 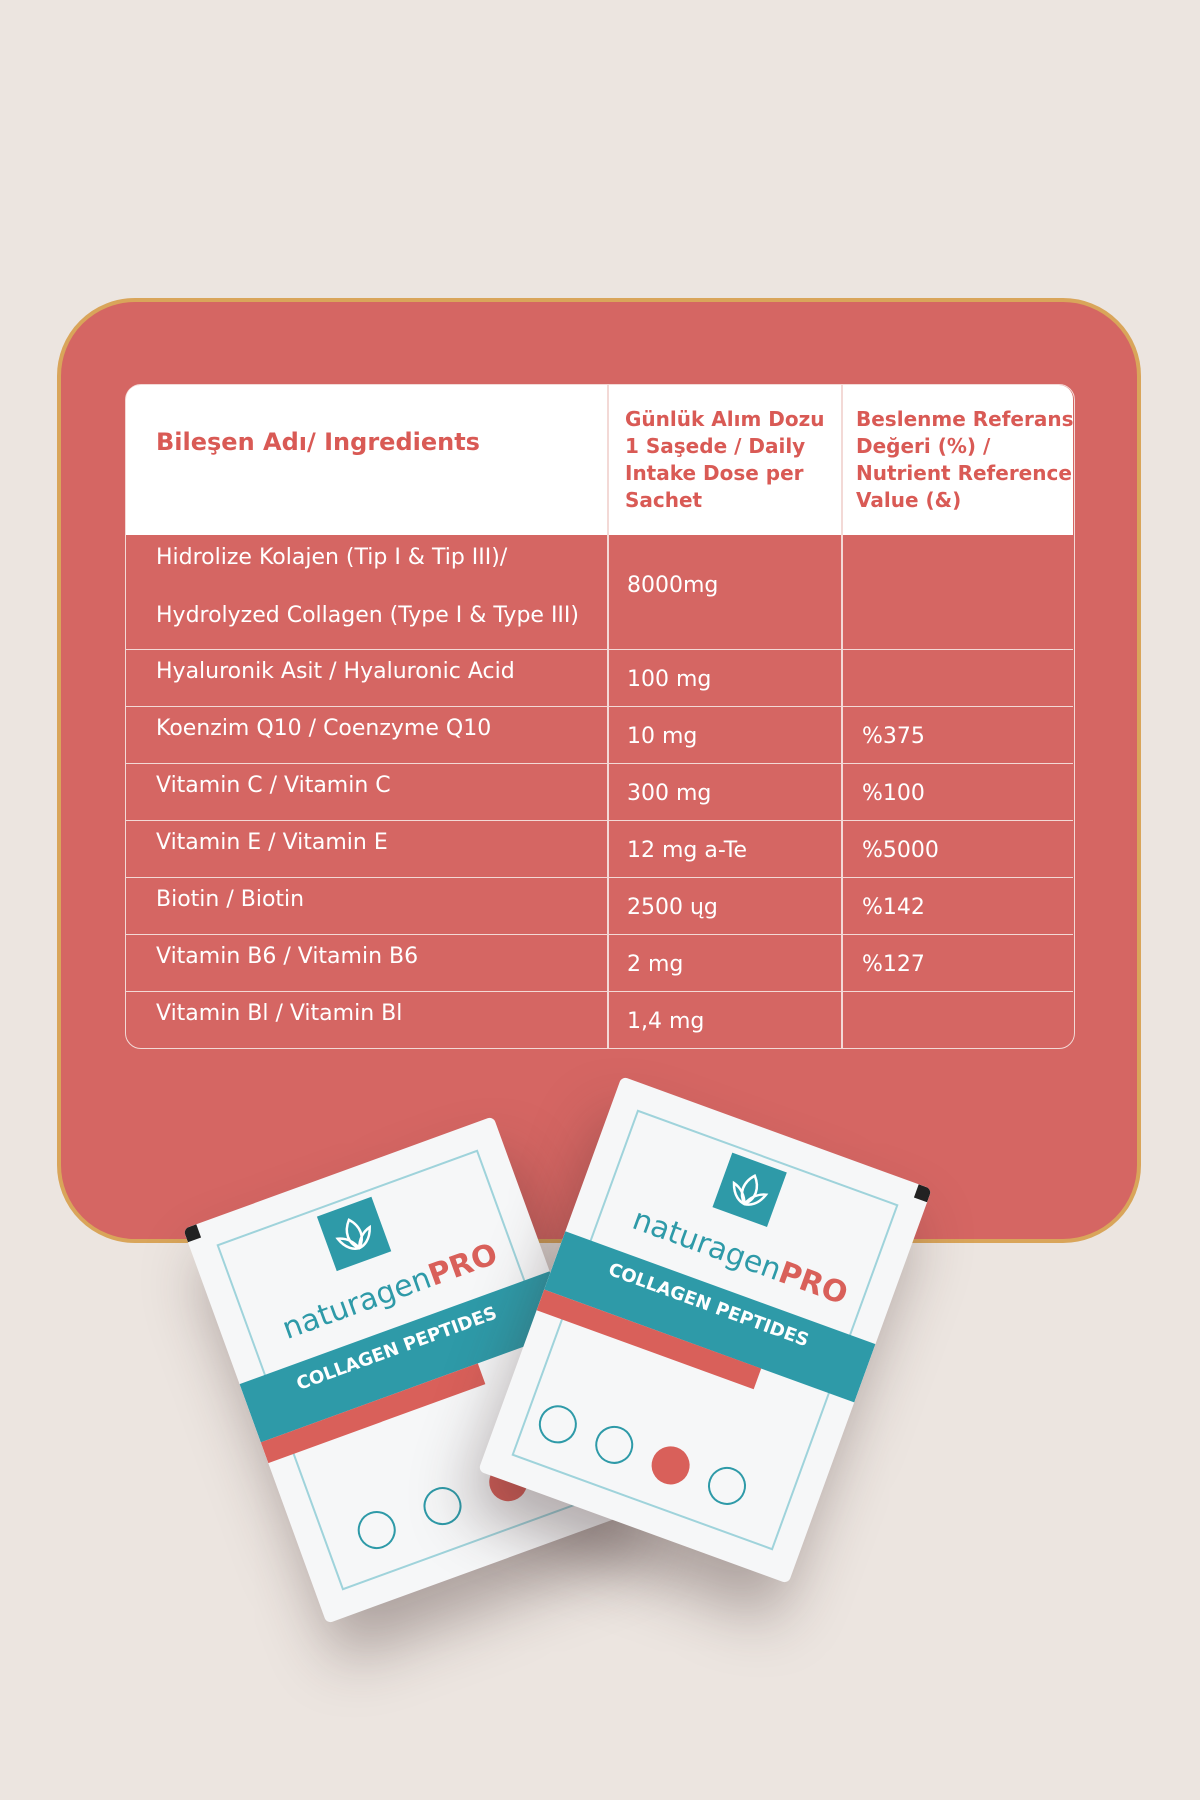 What do you see at coordinates (893, 736) in the screenshot?
I see `nrv-cell: %375` at bounding box center [893, 736].